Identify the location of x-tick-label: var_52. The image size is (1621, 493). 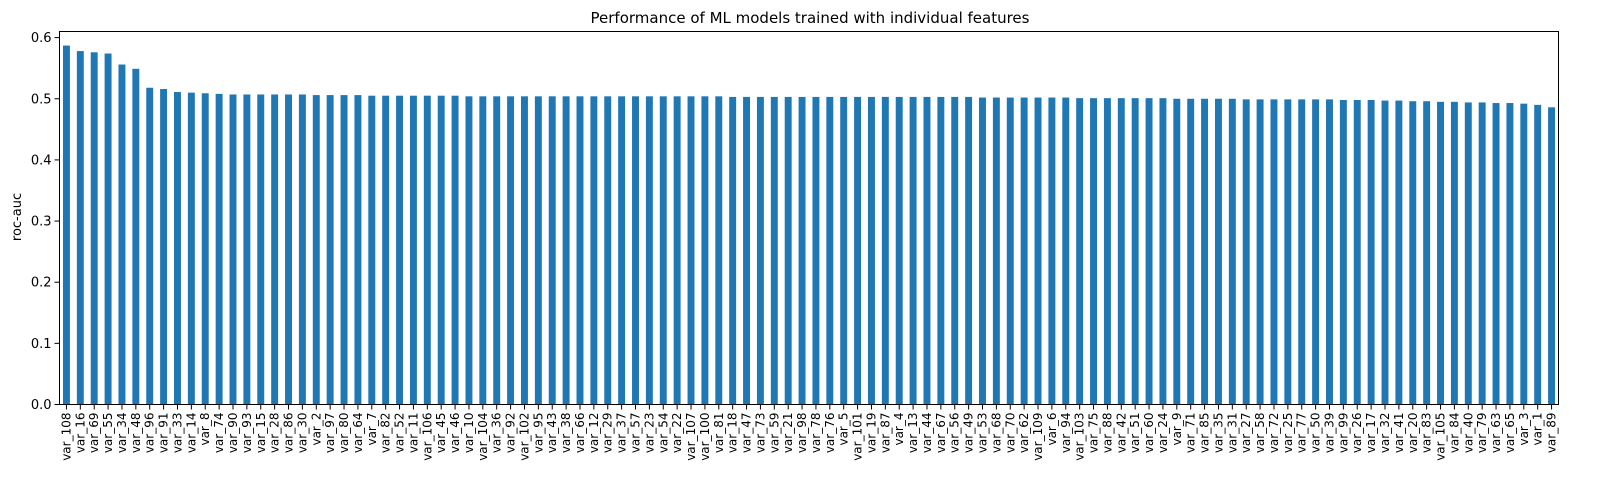
(400, 433).